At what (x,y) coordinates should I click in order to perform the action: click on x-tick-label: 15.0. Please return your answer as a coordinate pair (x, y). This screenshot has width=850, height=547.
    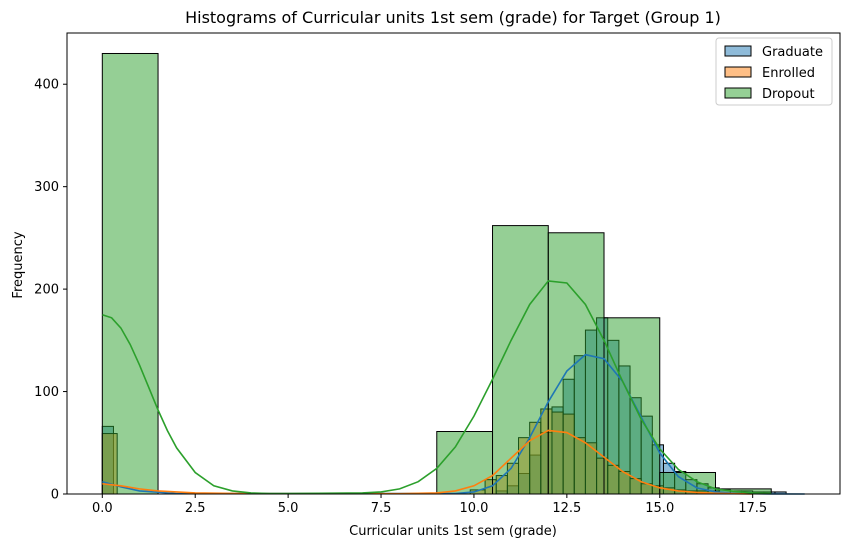
    Looking at the image, I should click on (659, 508).